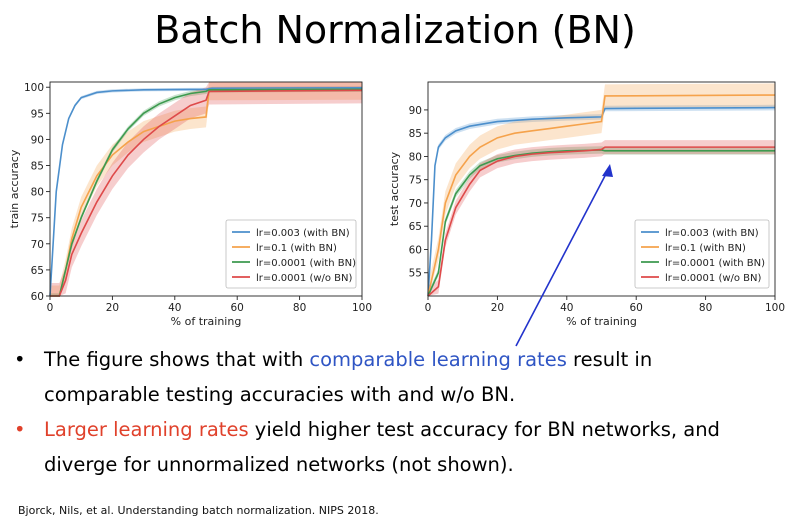  Describe the element at coordinates (438, 359) in the screenshot. I see `highlight-comparable-learning-rates: comparable learning rates` at that location.